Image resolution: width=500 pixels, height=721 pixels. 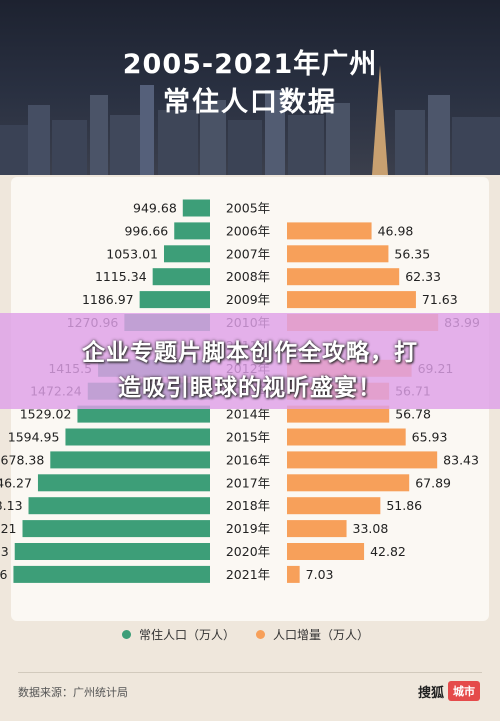 What do you see at coordinates (413, 414) in the screenshot?
I see `increment-label-9: 56.78` at bounding box center [413, 414].